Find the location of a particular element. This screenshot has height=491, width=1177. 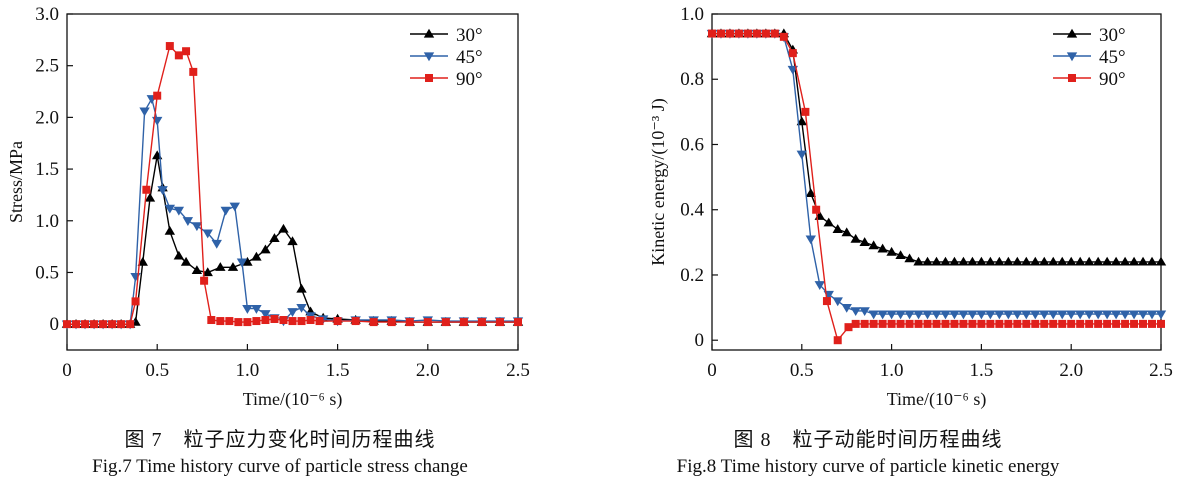

chart1-x-tick-label: 0.5 is located at coordinates (802, 370).